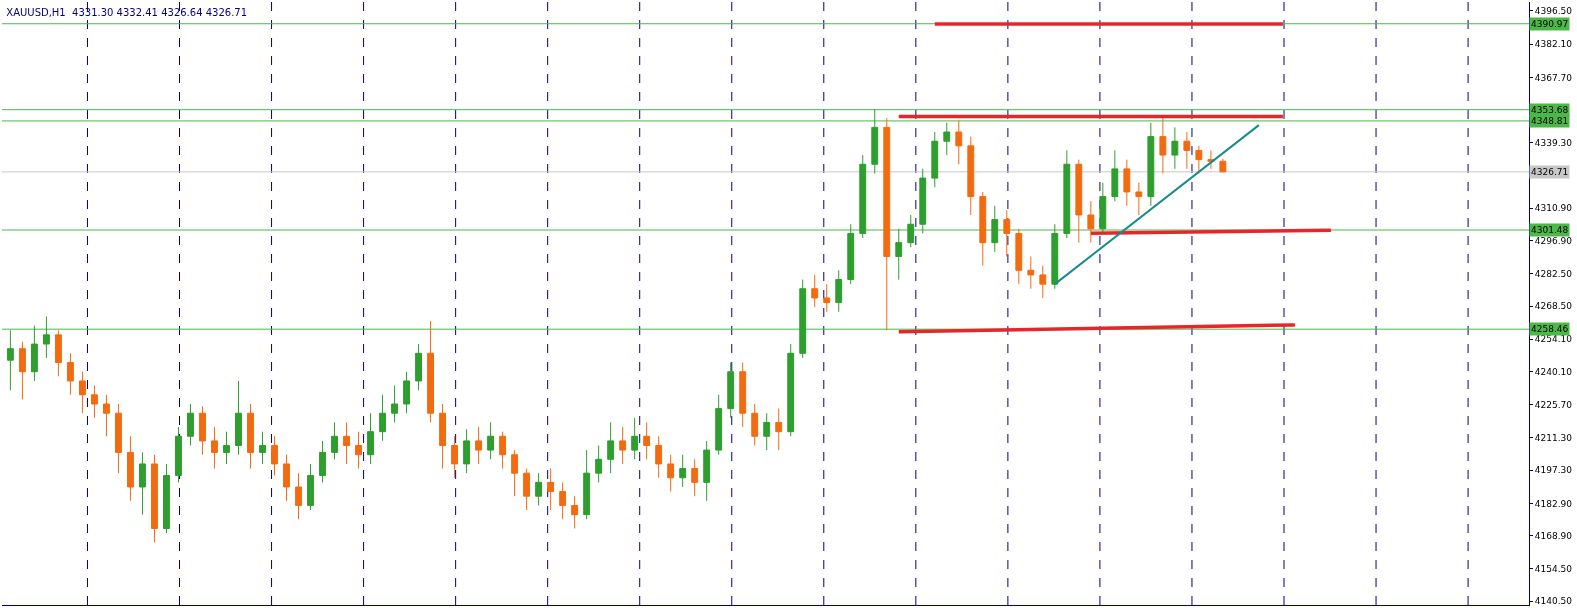  Describe the element at coordinates (1550, 110) in the screenshot. I see `ref-line-label: 4353.68` at that location.